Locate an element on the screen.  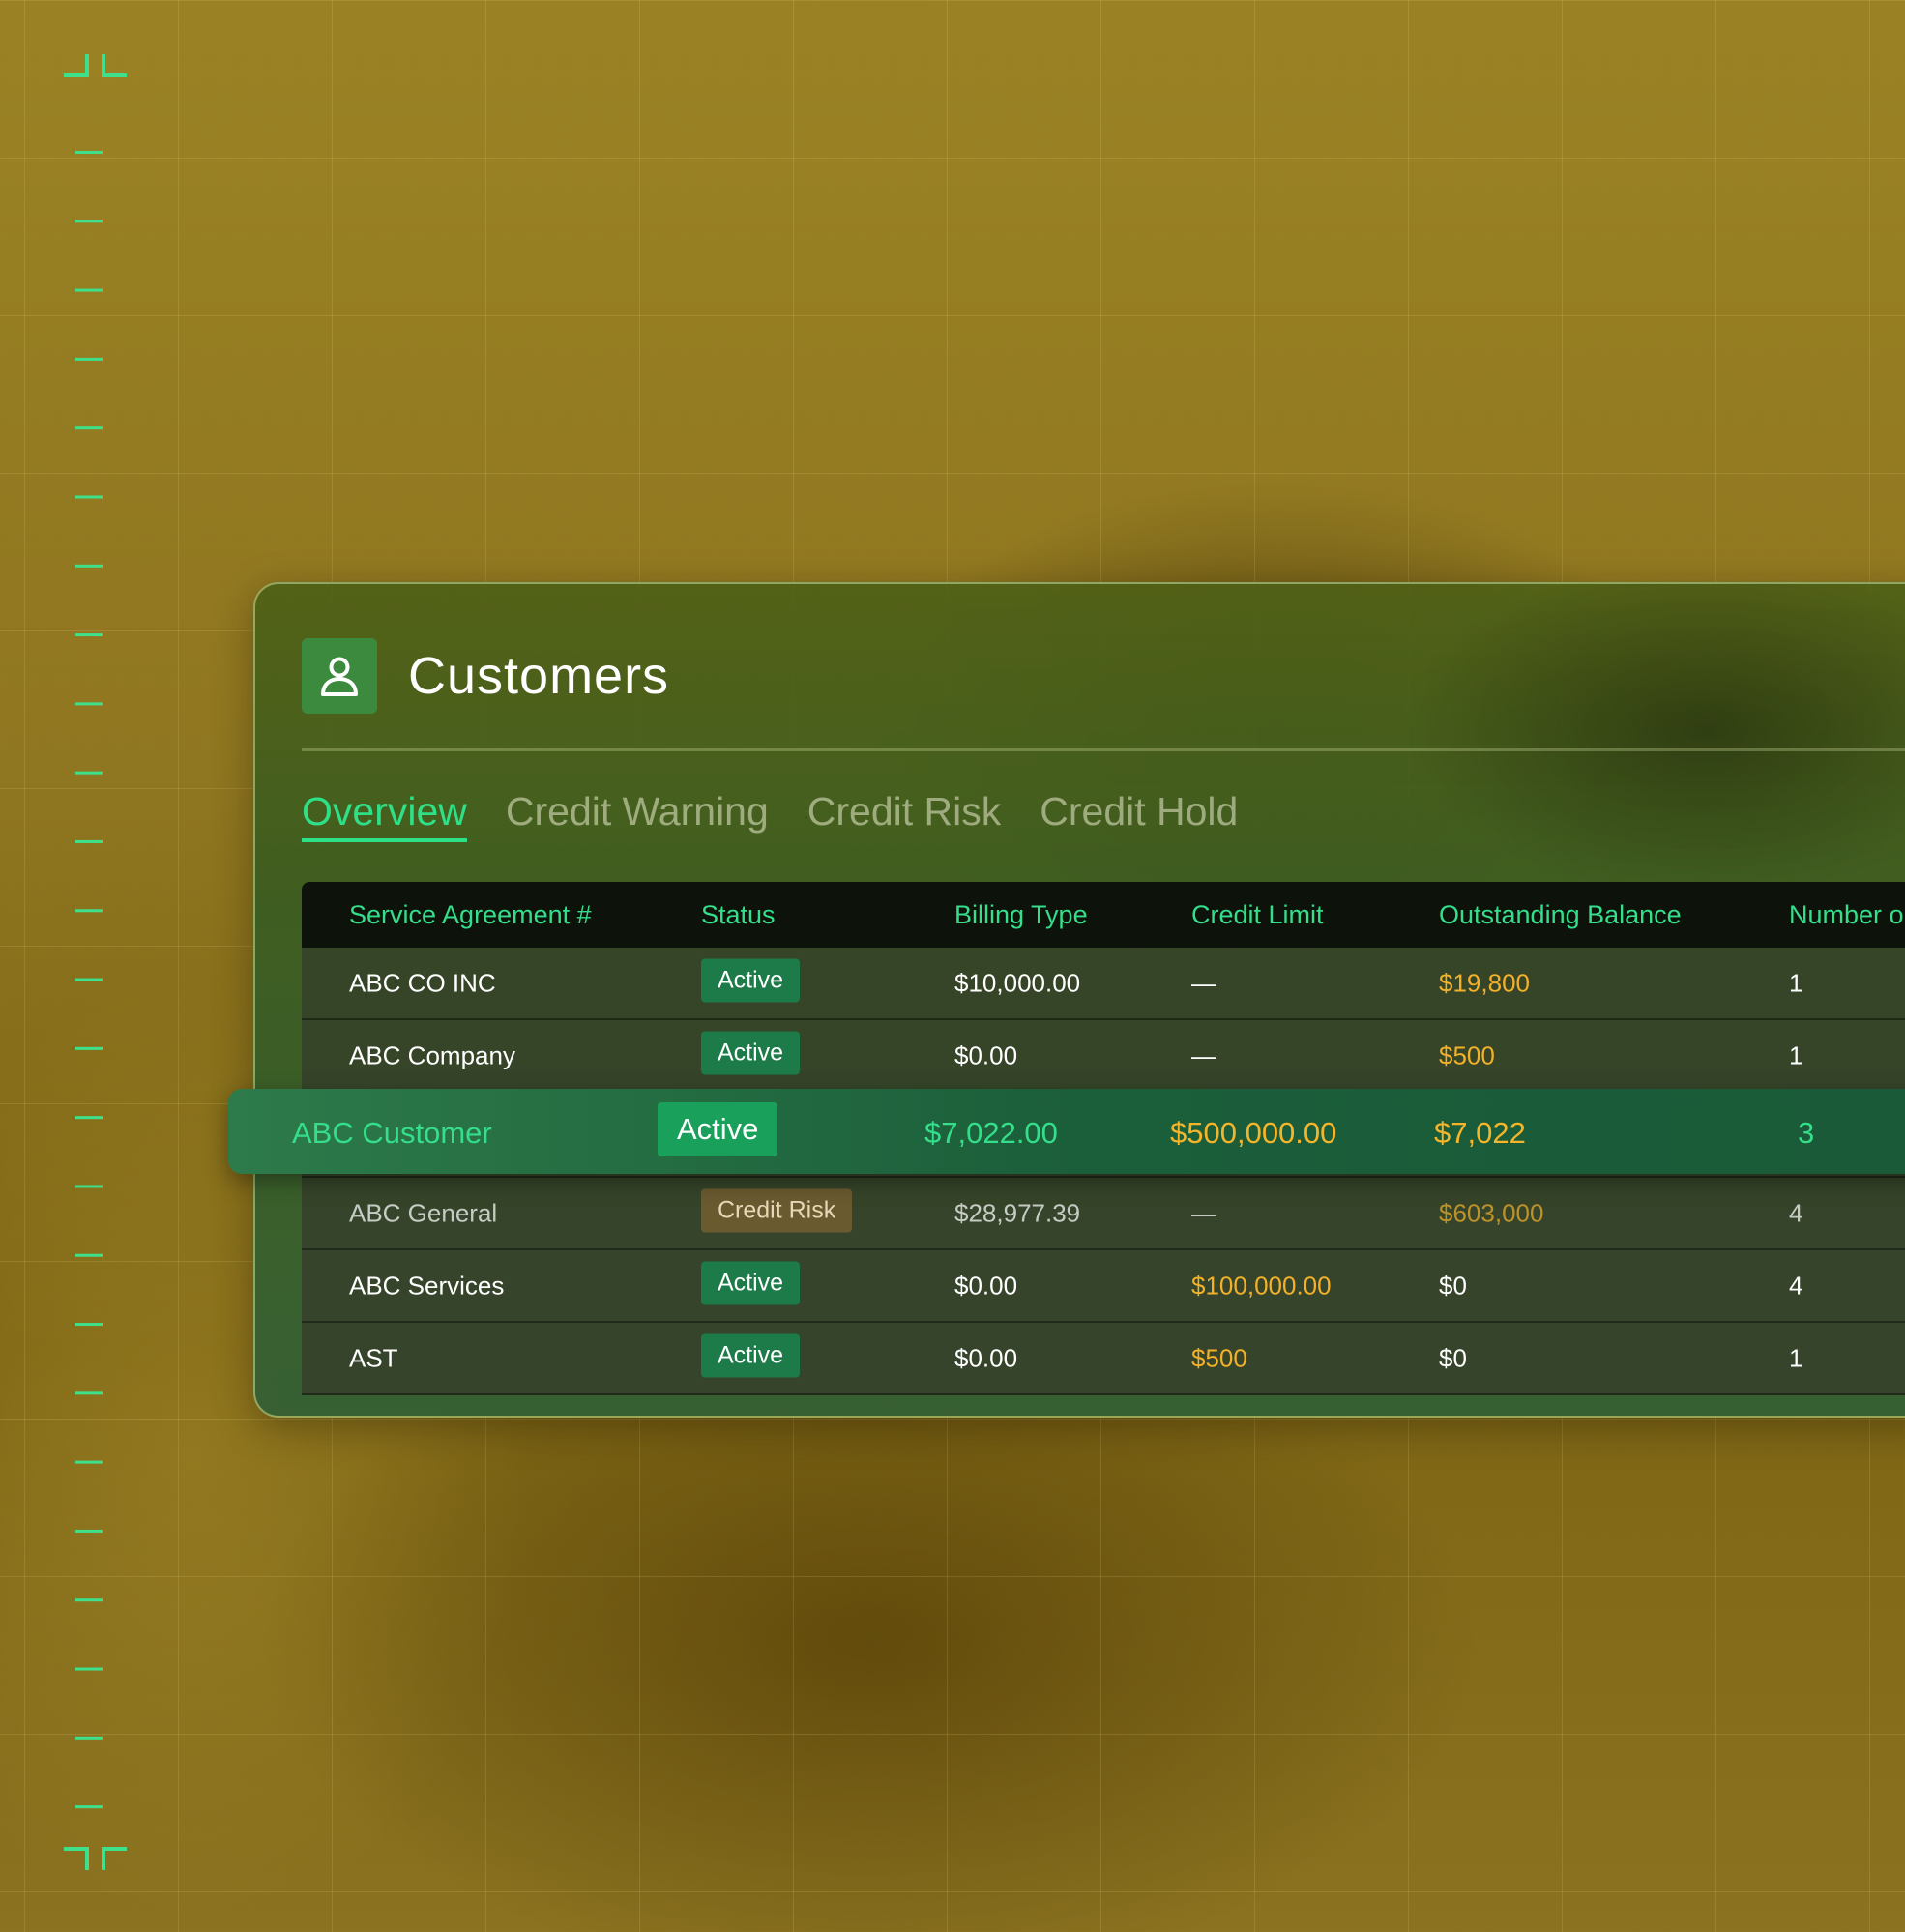
crop-corner-bottom-left is located at coordinates (76, 1858).